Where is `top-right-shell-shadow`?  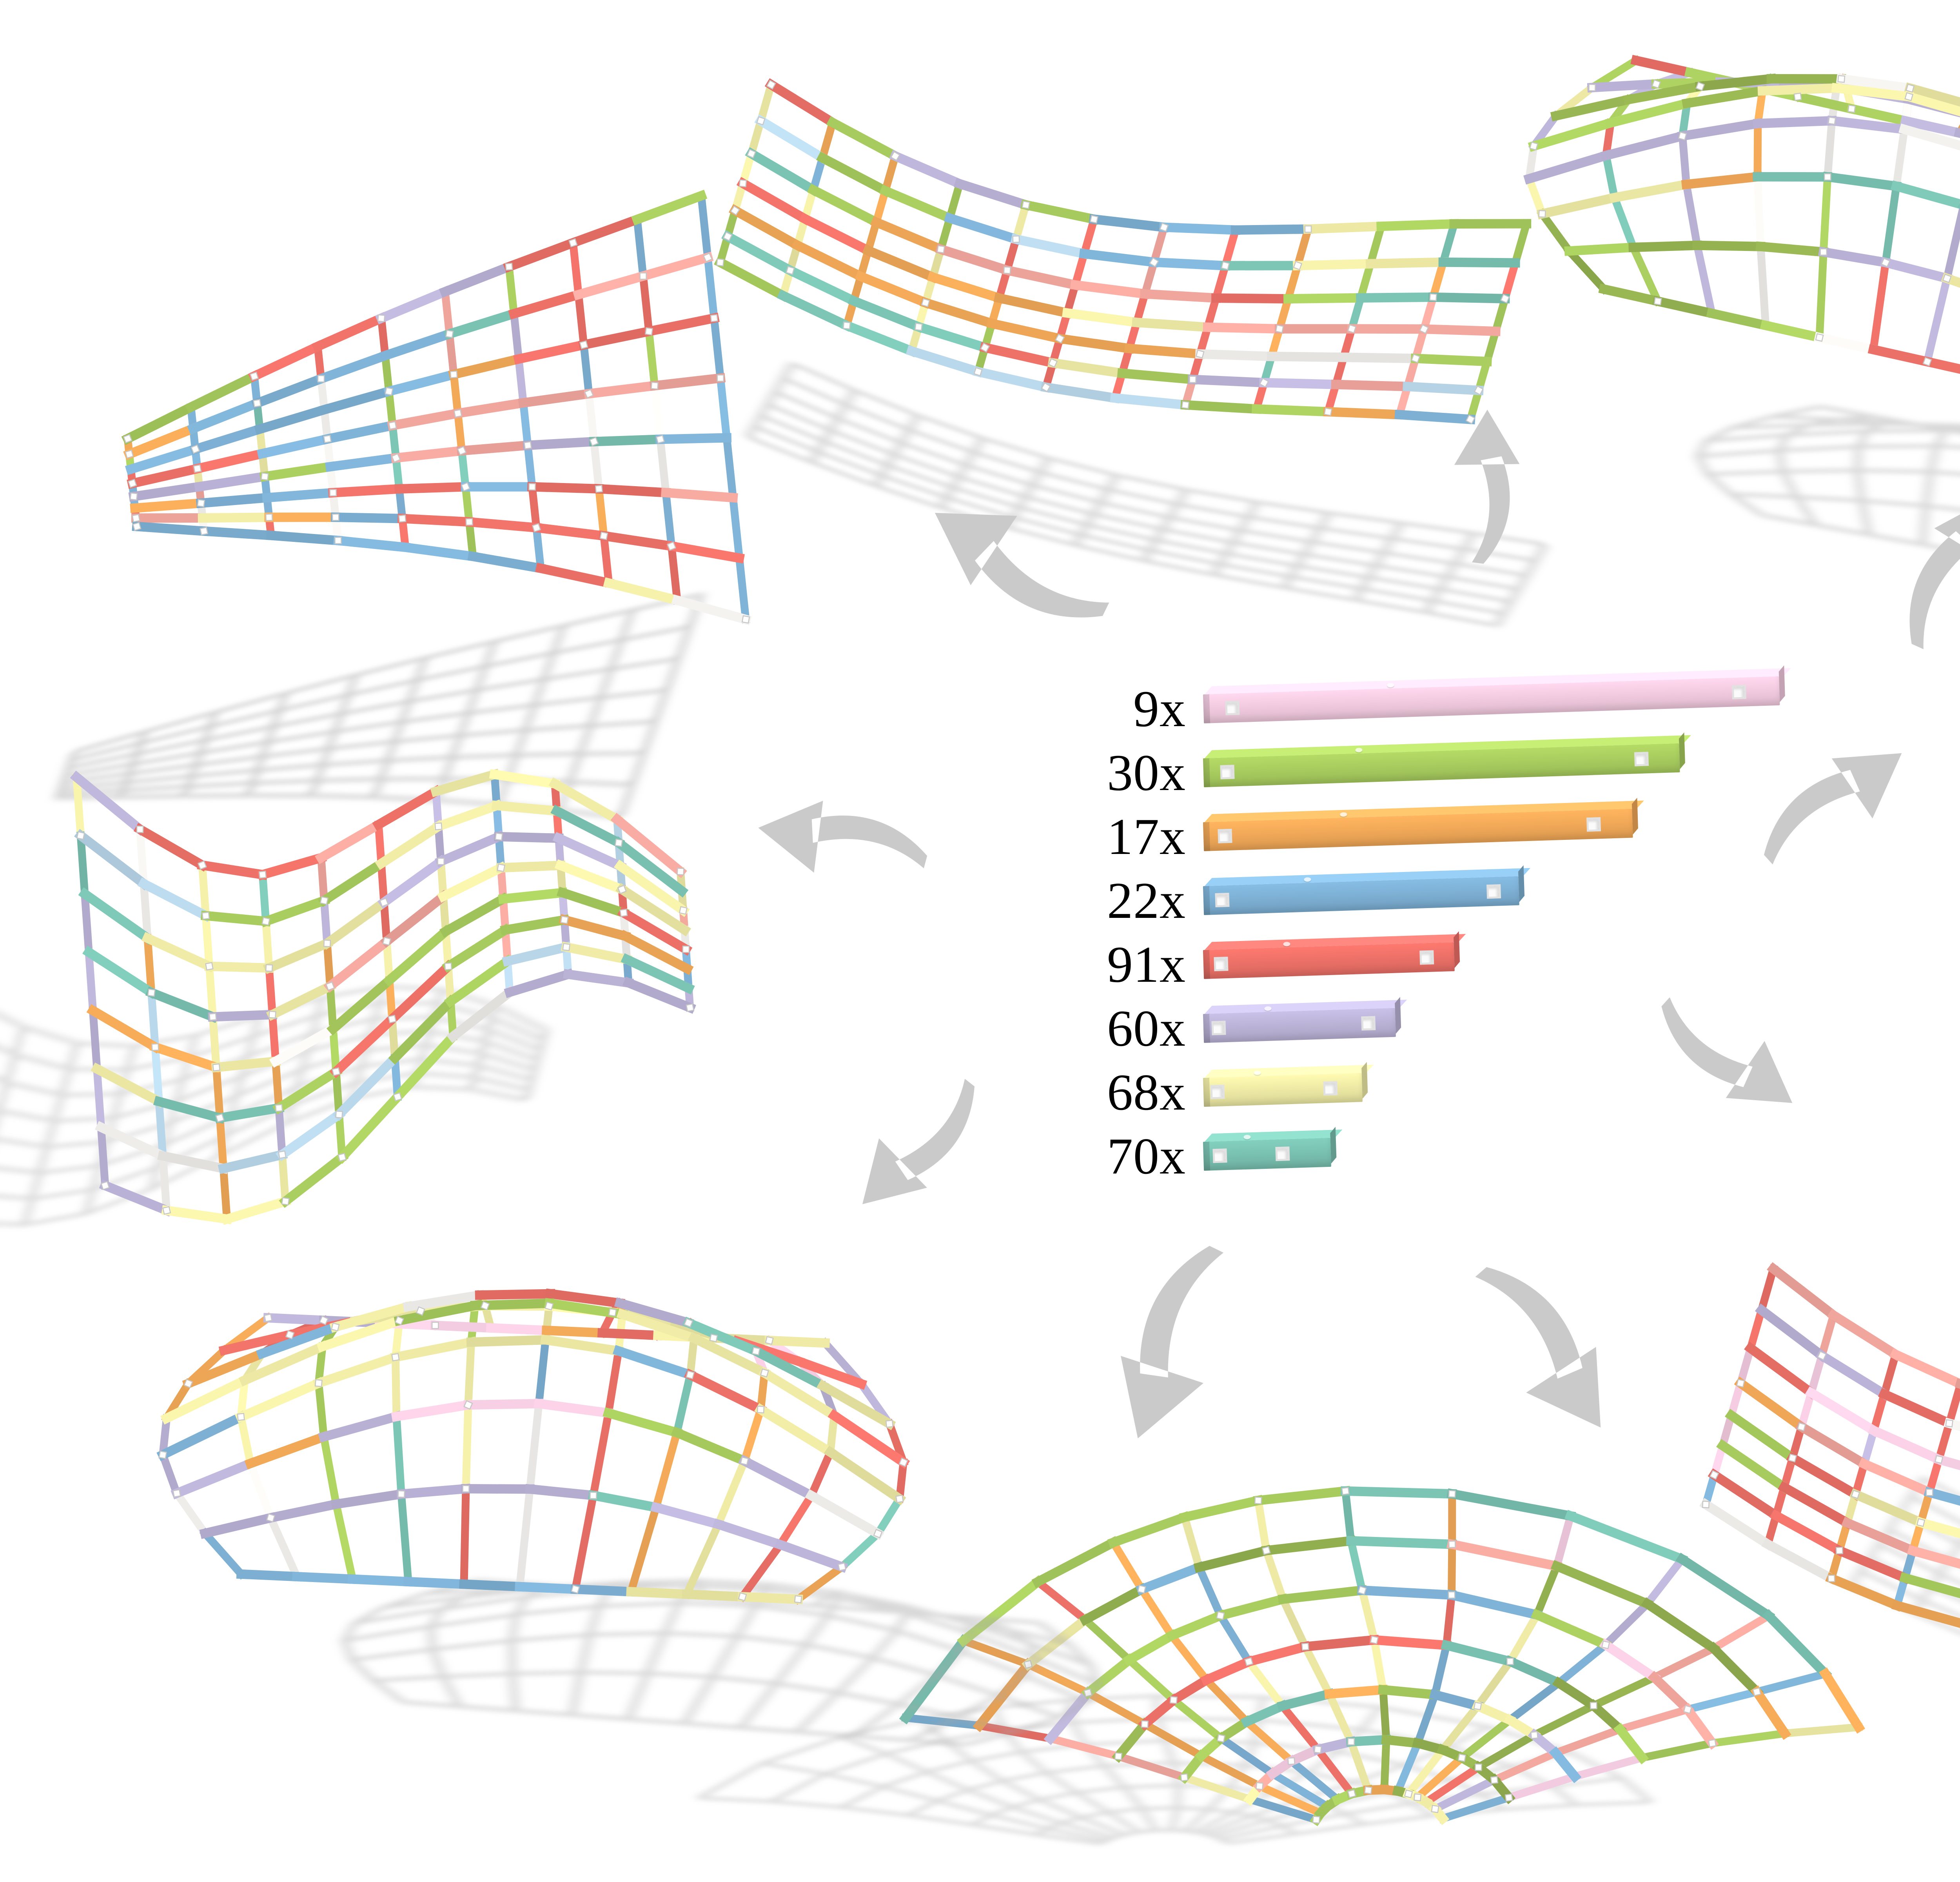 top-right-shell-shadow is located at coordinates (1827, 510).